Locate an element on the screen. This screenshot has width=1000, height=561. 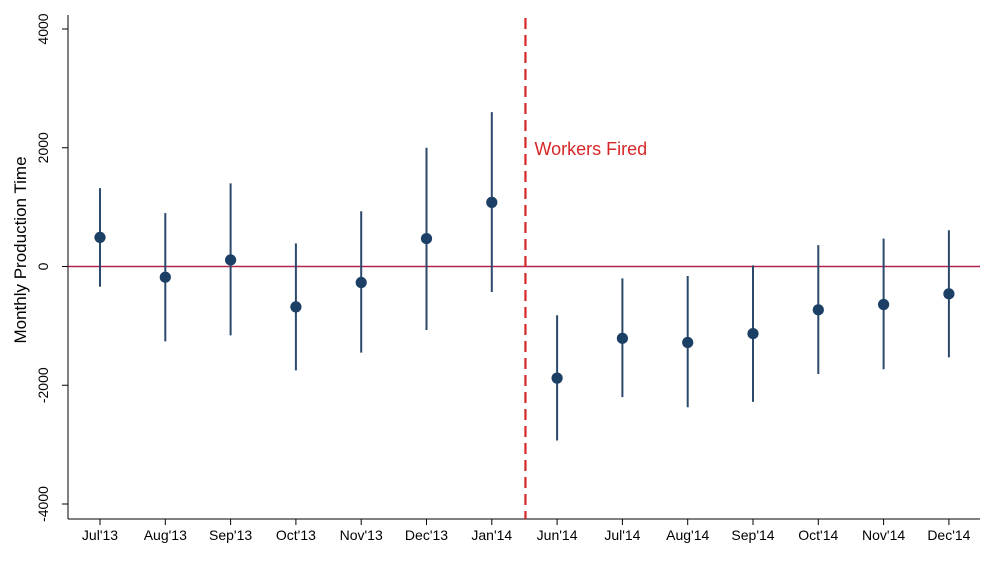
x-tick-label: Jul'14 is located at coordinates (622, 535).